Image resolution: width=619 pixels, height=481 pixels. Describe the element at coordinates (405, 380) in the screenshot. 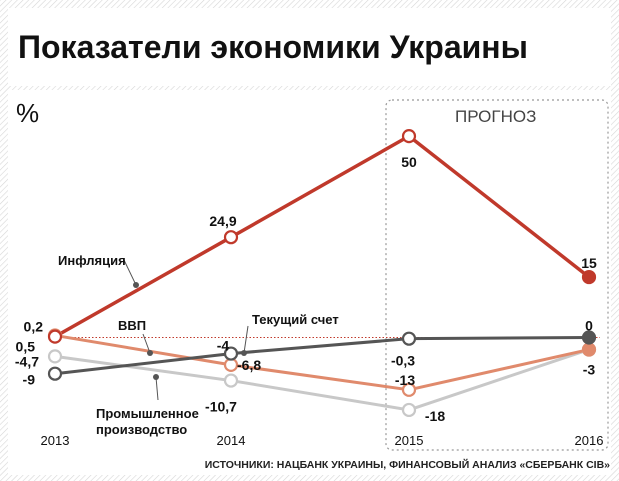

I see `data-label-gdp-2015: -13` at that location.